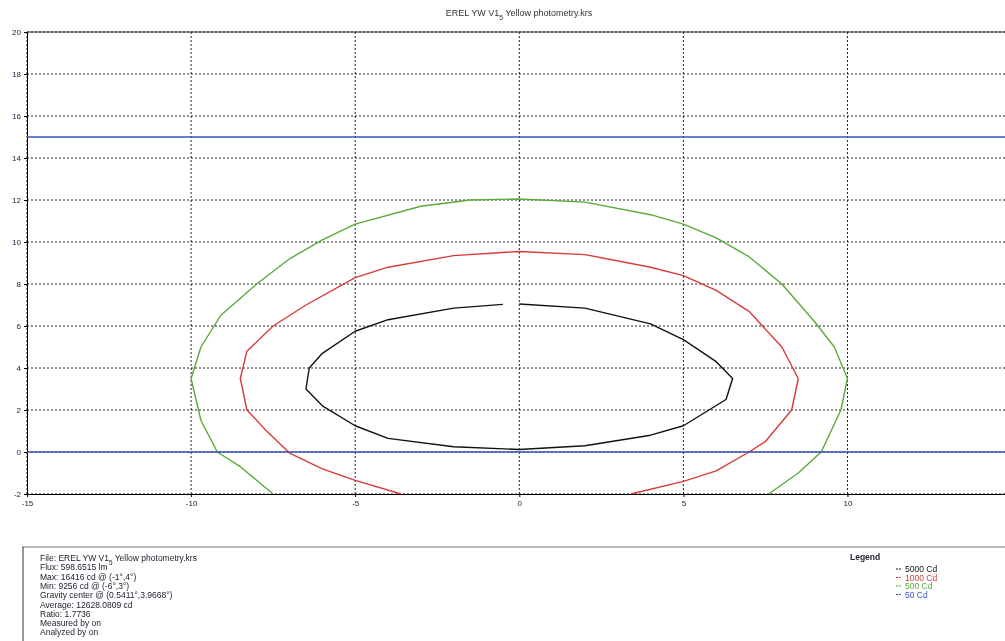 The width and height of the screenshot is (1005, 641). I want to click on x-tick-label: 5, so click(684, 503).